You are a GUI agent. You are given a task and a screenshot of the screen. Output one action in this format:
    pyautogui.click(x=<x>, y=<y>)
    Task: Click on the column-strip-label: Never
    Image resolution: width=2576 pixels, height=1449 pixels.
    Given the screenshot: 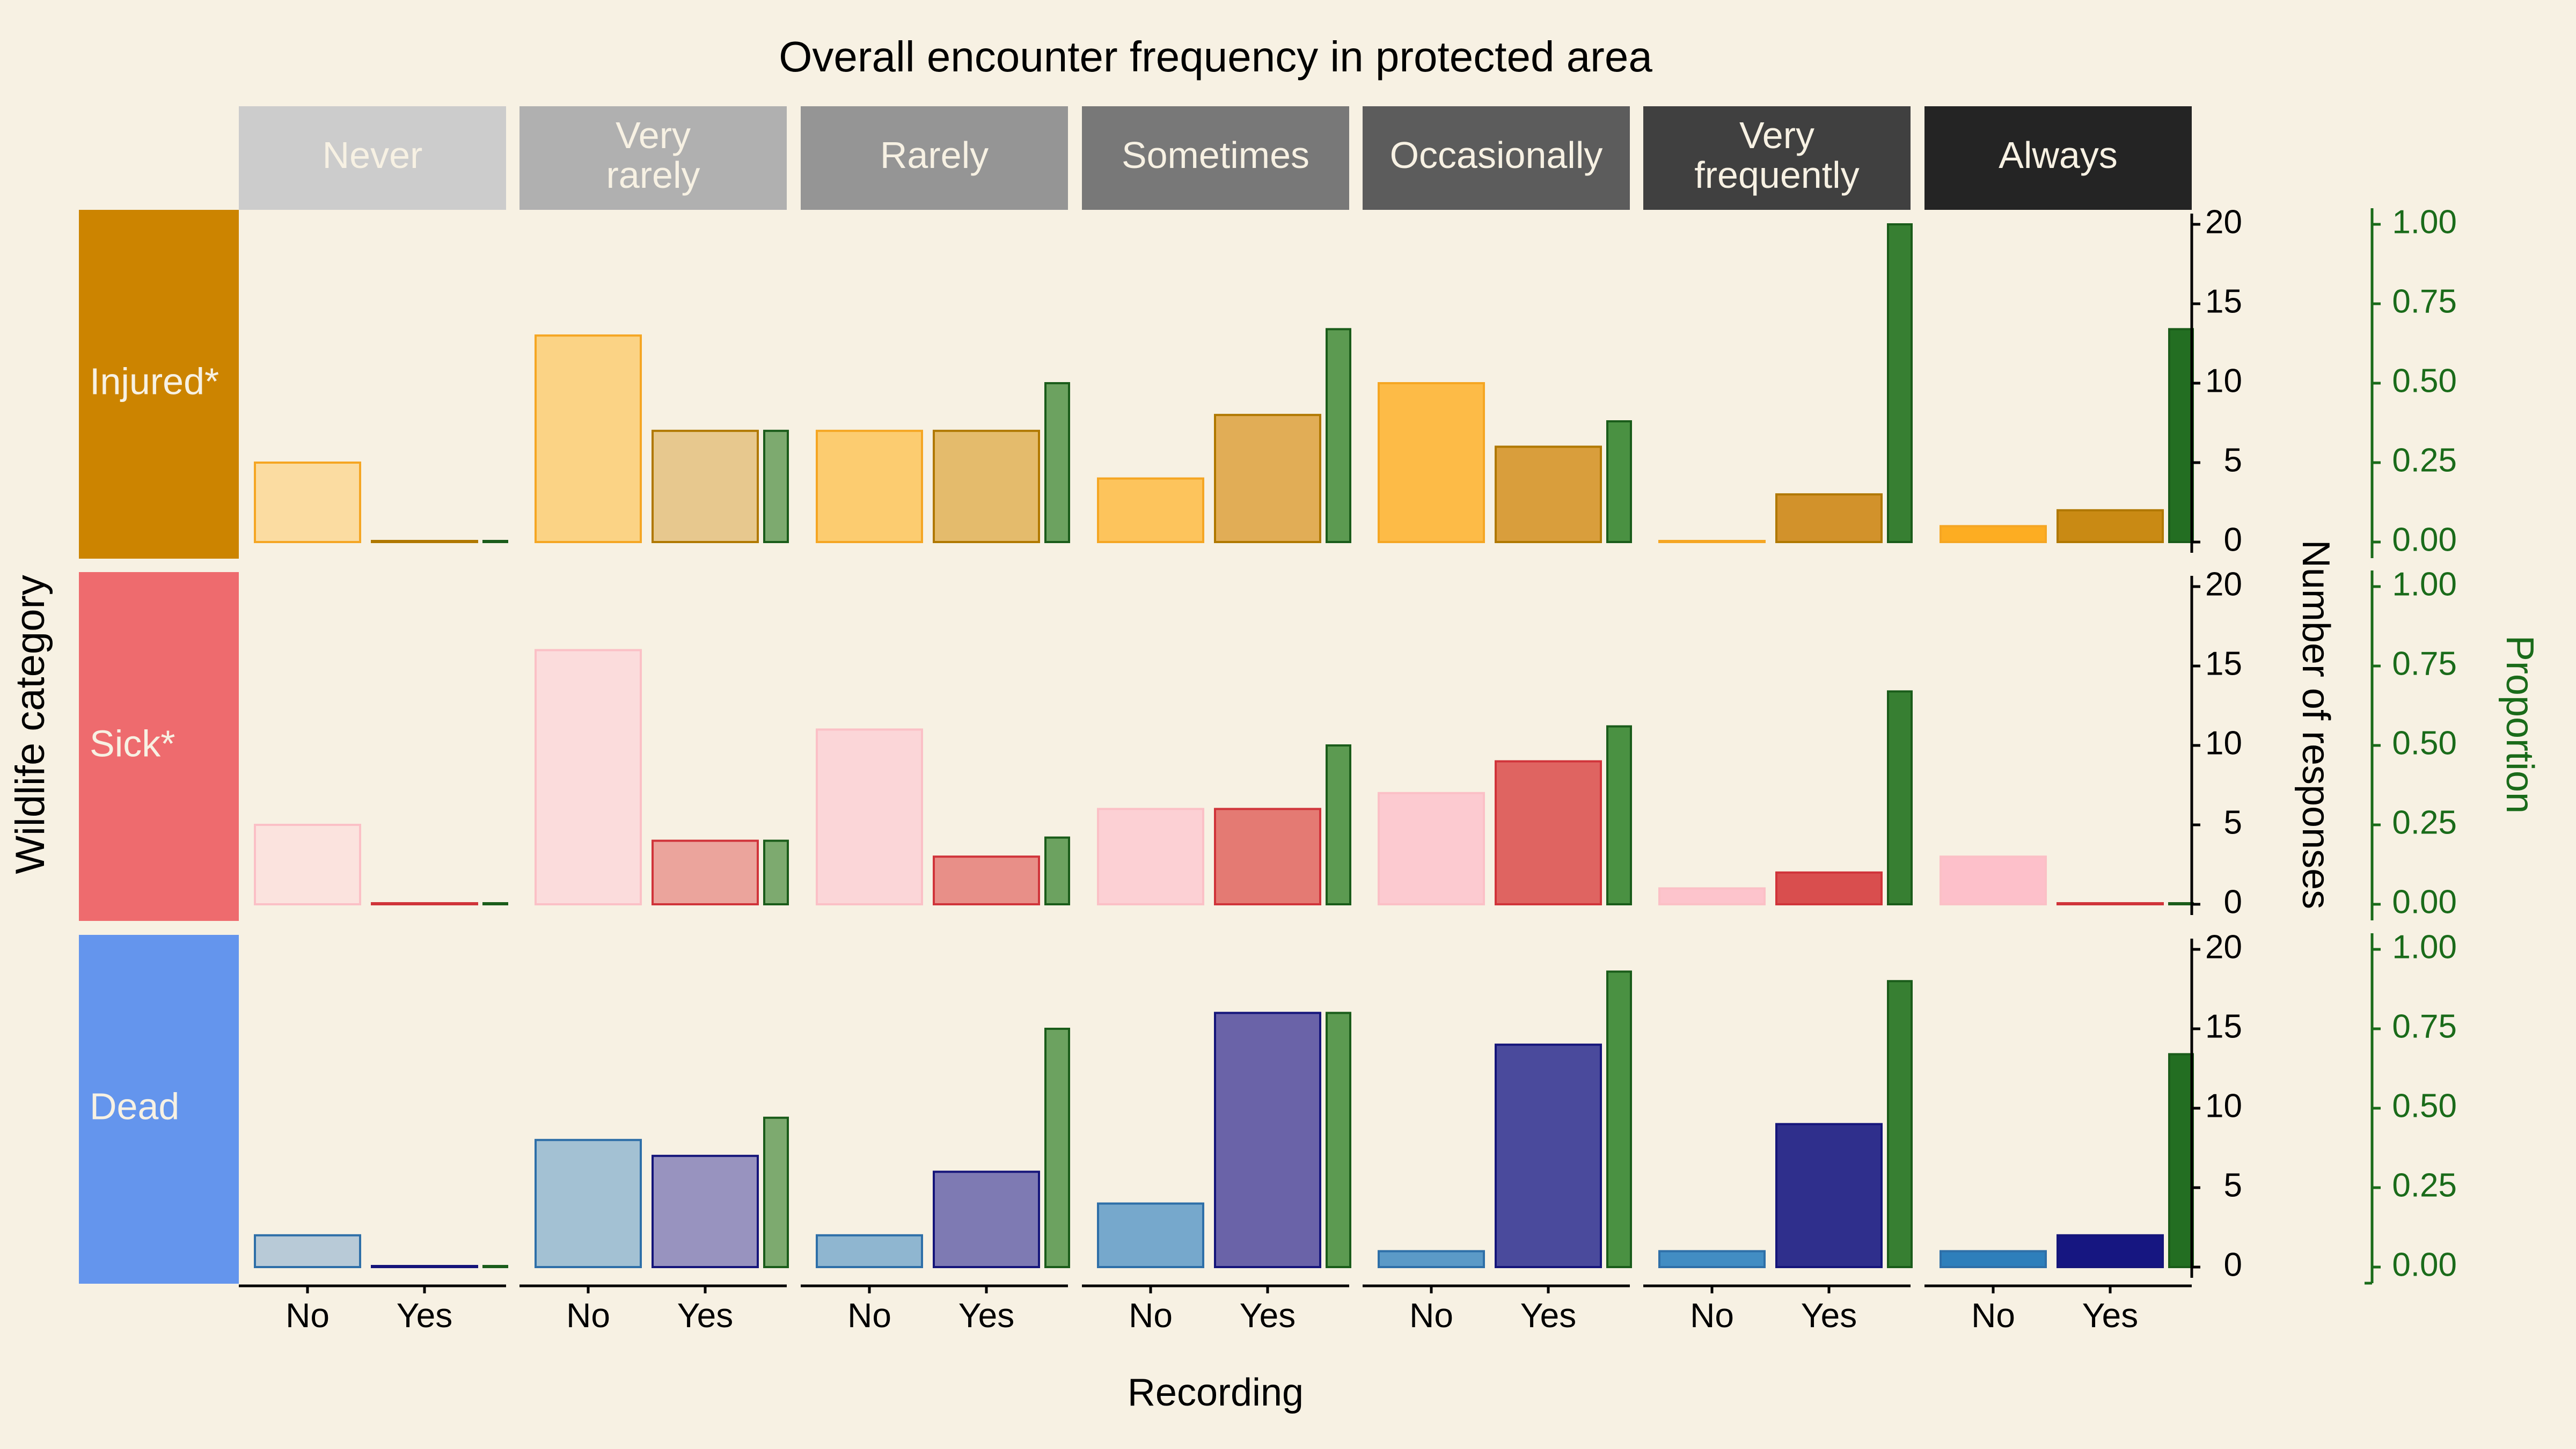 What is the action you would take?
    pyautogui.click(x=373, y=155)
    